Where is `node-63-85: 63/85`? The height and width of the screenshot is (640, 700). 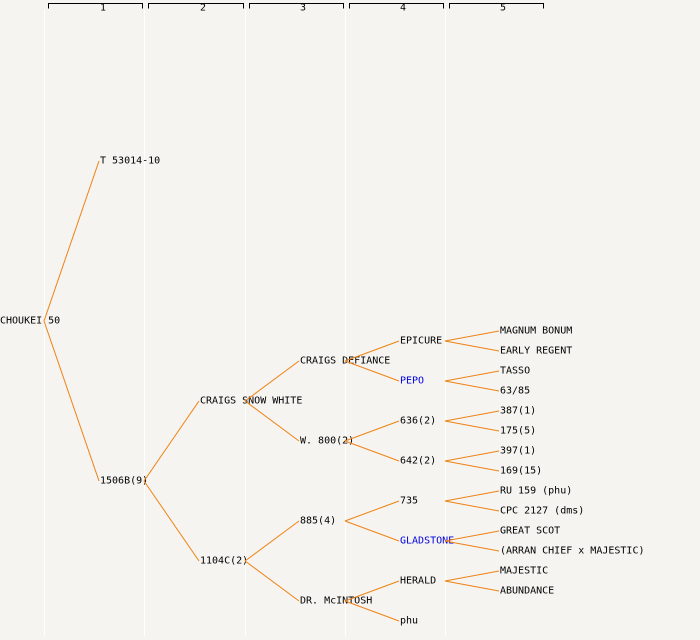 node-63-85: 63/85 is located at coordinates (515, 391).